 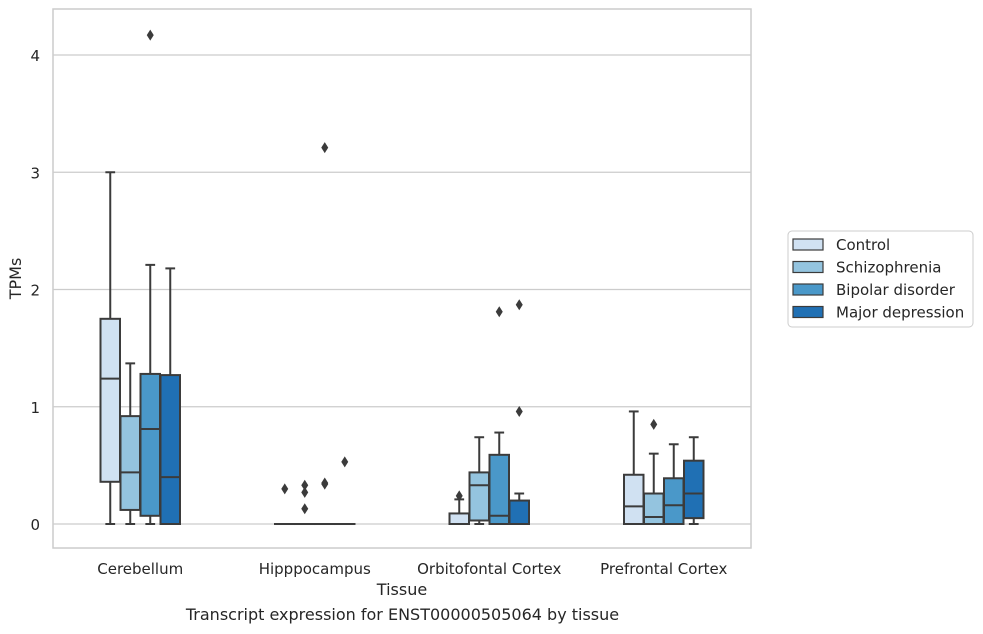 What do you see at coordinates (489, 569) in the screenshot?
I see `x-tick-label: Orbitofontal Cortex` at bounding box center [489, 569].